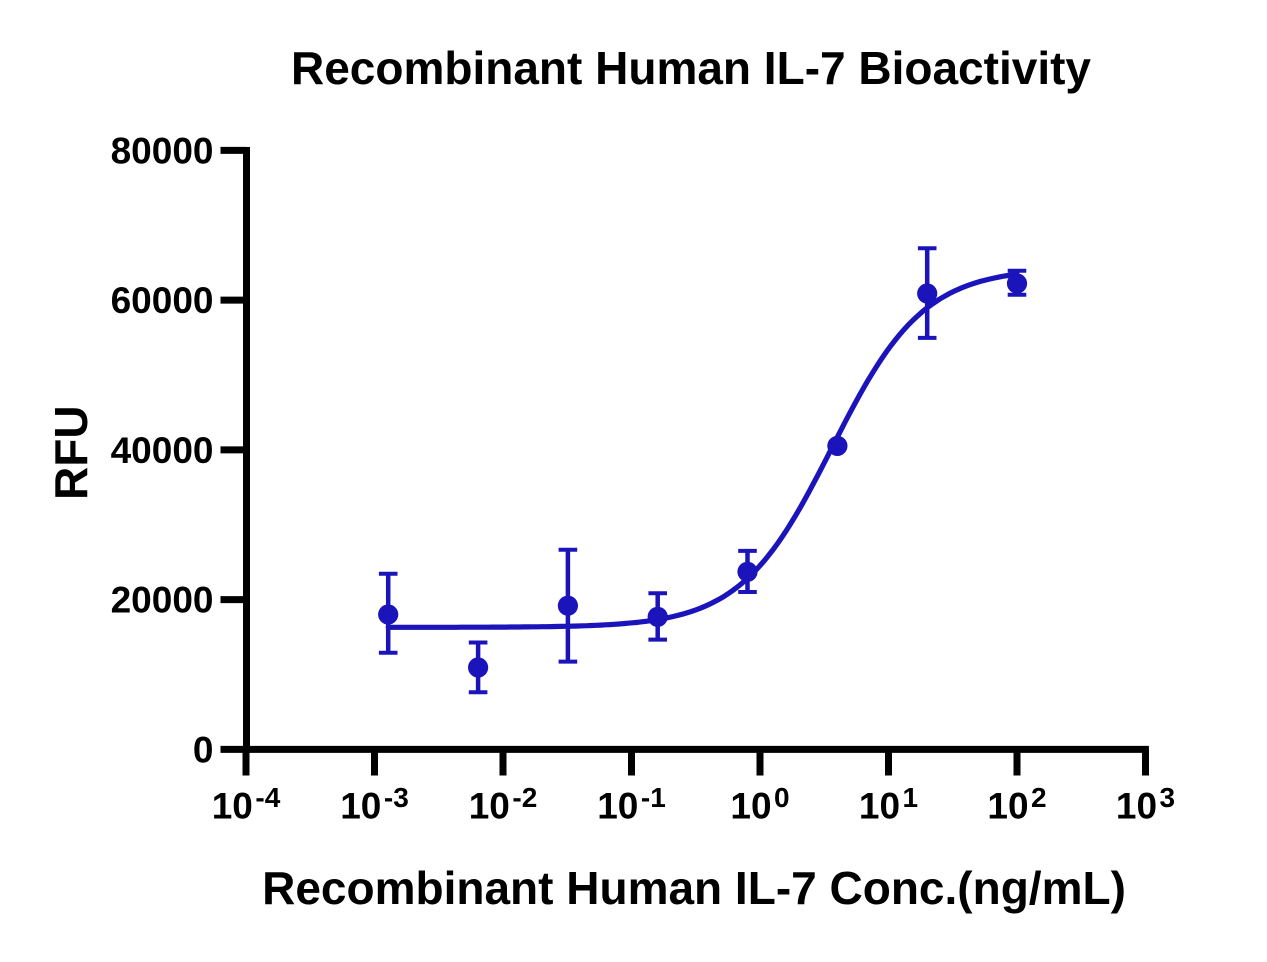 The width and height of the screenshot is (1267, 962). What do you see at coordinates (203, 749) in the screenshot?
I see `svg-text: 0` at bounding box center [203, 749].